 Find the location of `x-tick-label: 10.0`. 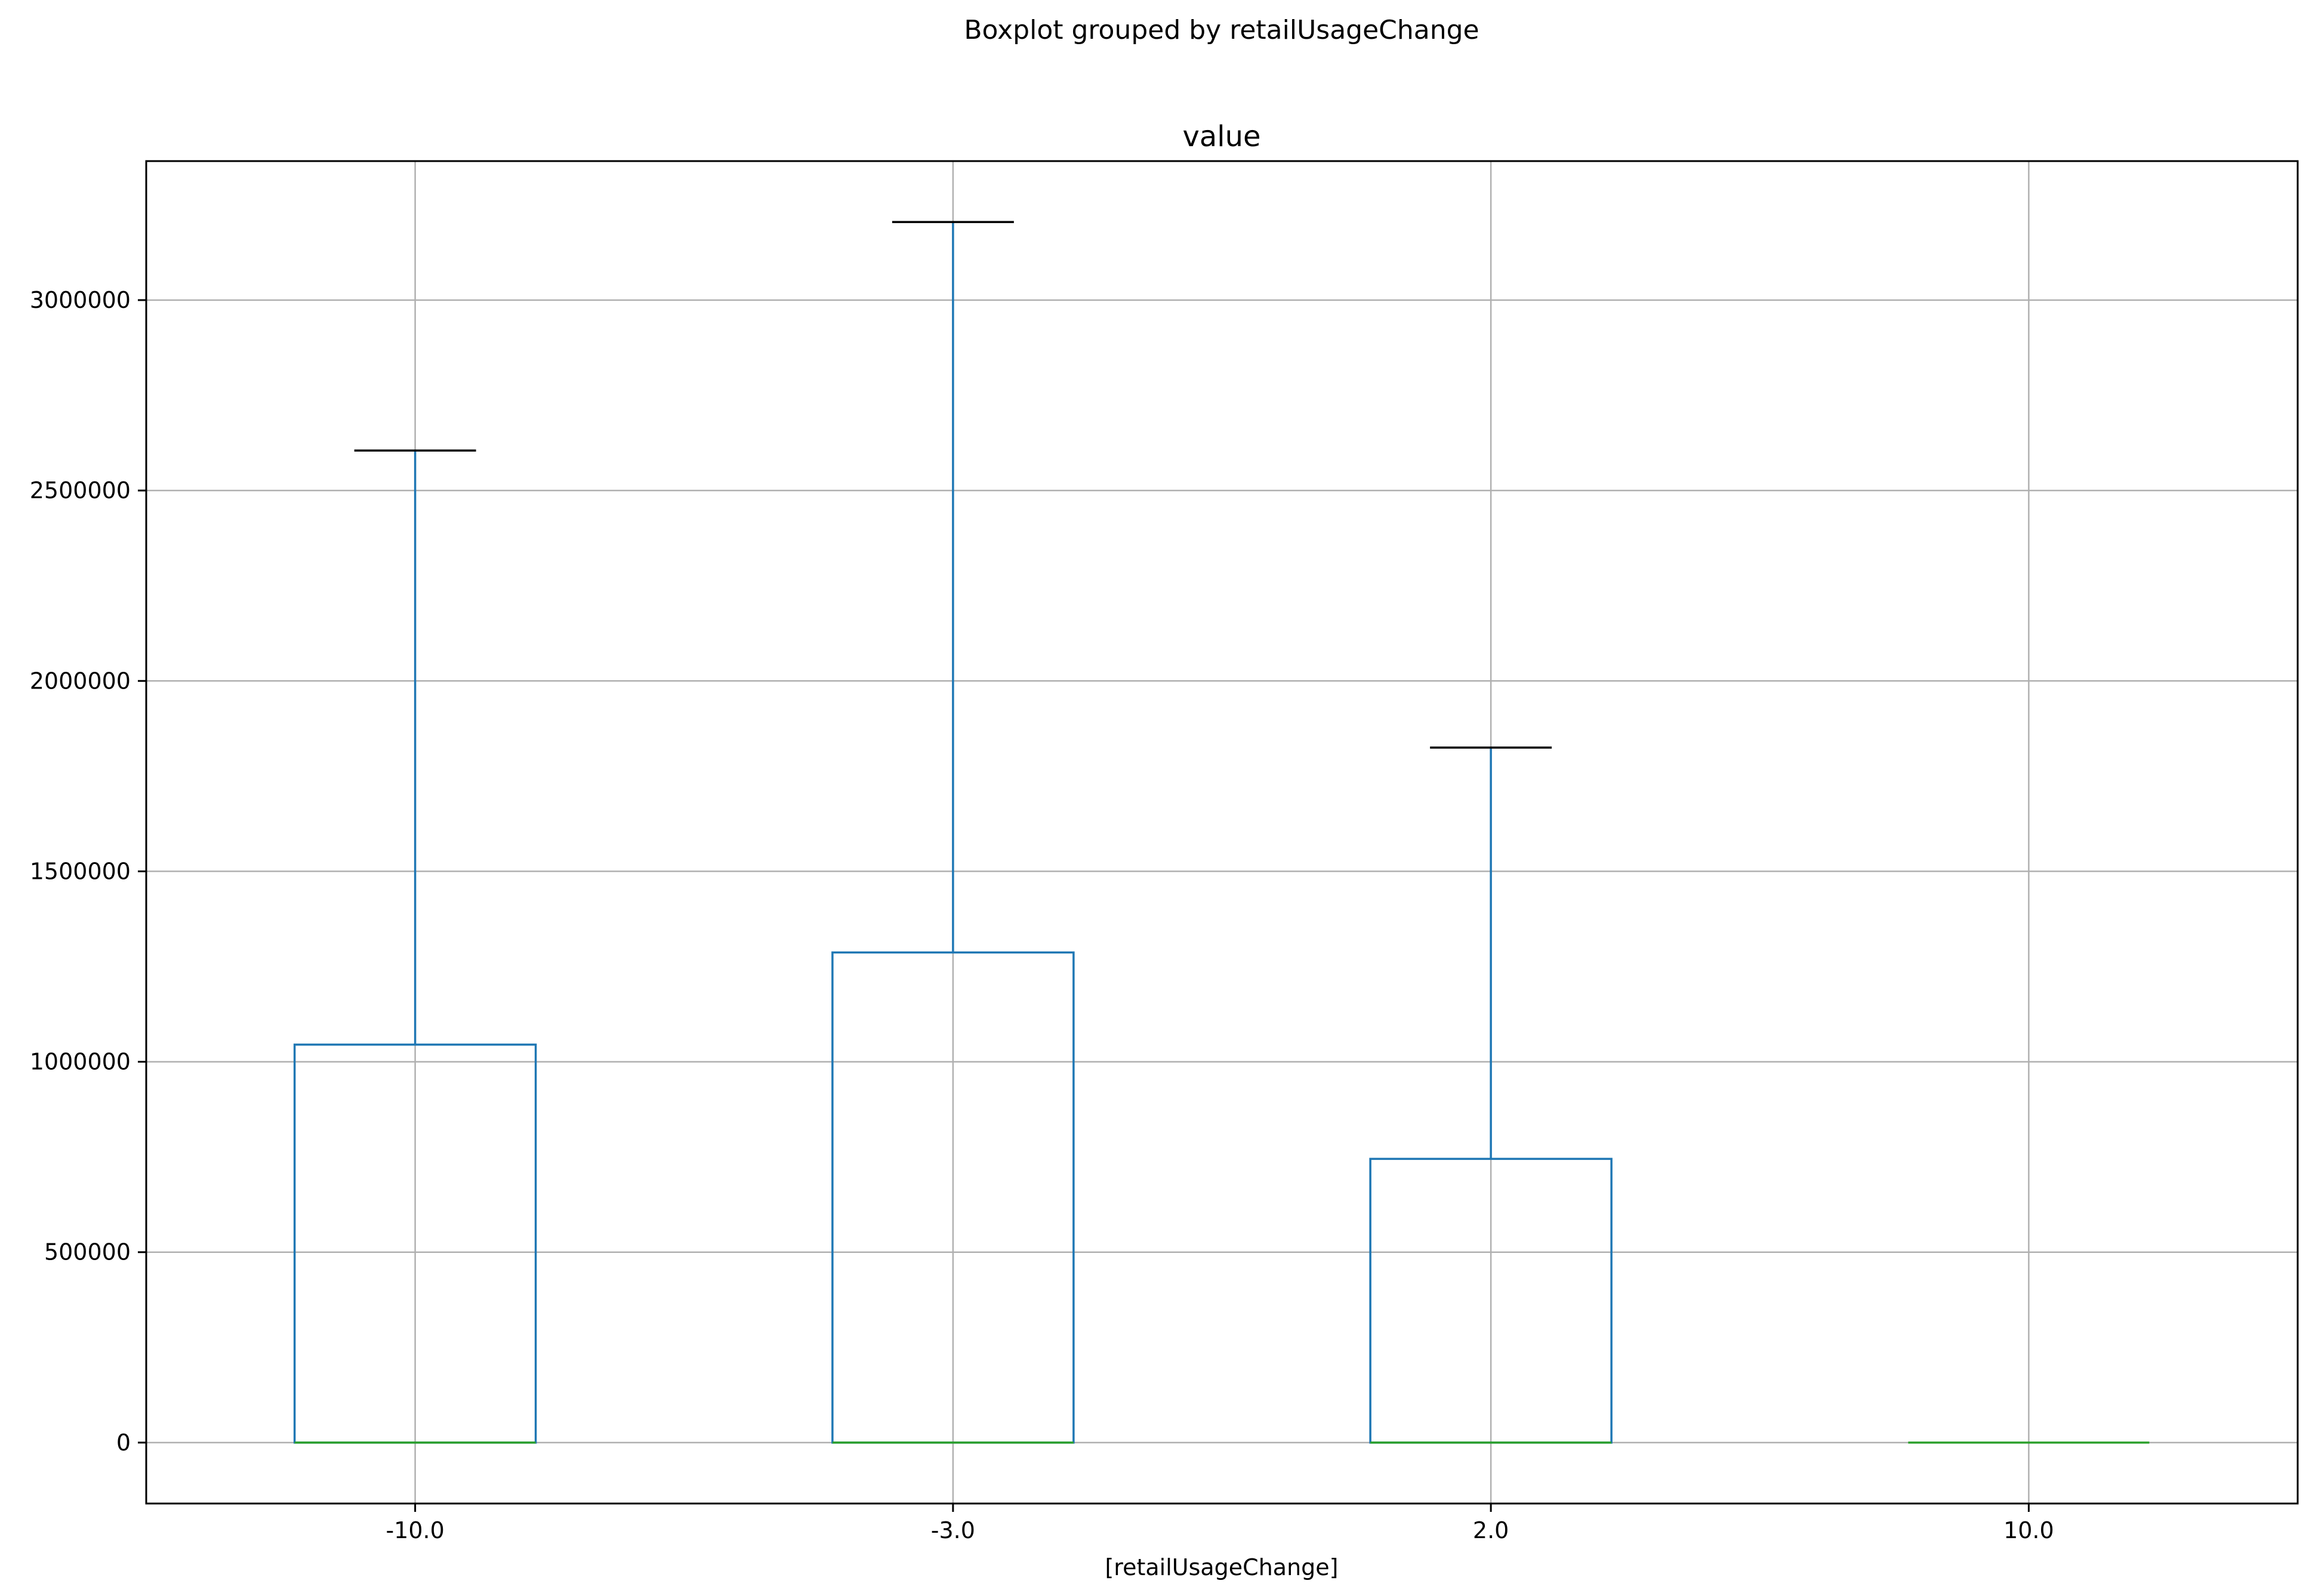

x-tick-label: 10.0 is located at coordinates (2029, 1530).